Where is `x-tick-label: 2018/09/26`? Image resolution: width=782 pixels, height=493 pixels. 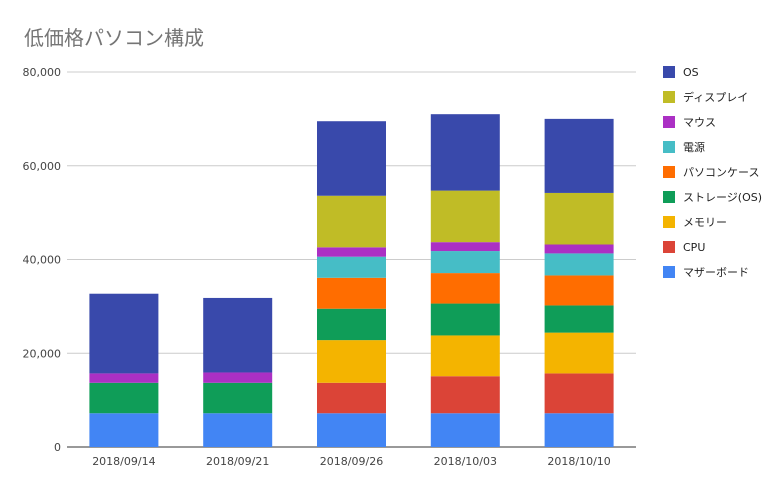 x-tick-label: 2018/09/26 is located at coordinates (351, 461).